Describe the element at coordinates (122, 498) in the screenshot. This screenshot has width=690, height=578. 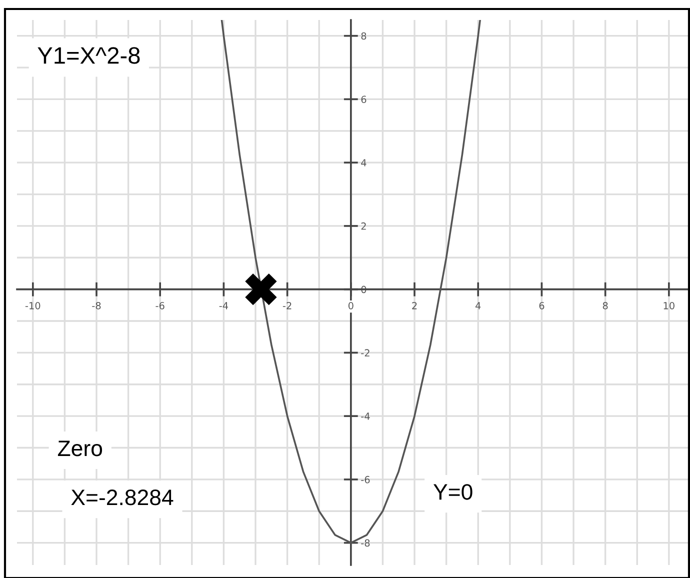
I see `annotation: X=-2.8284` at that location.